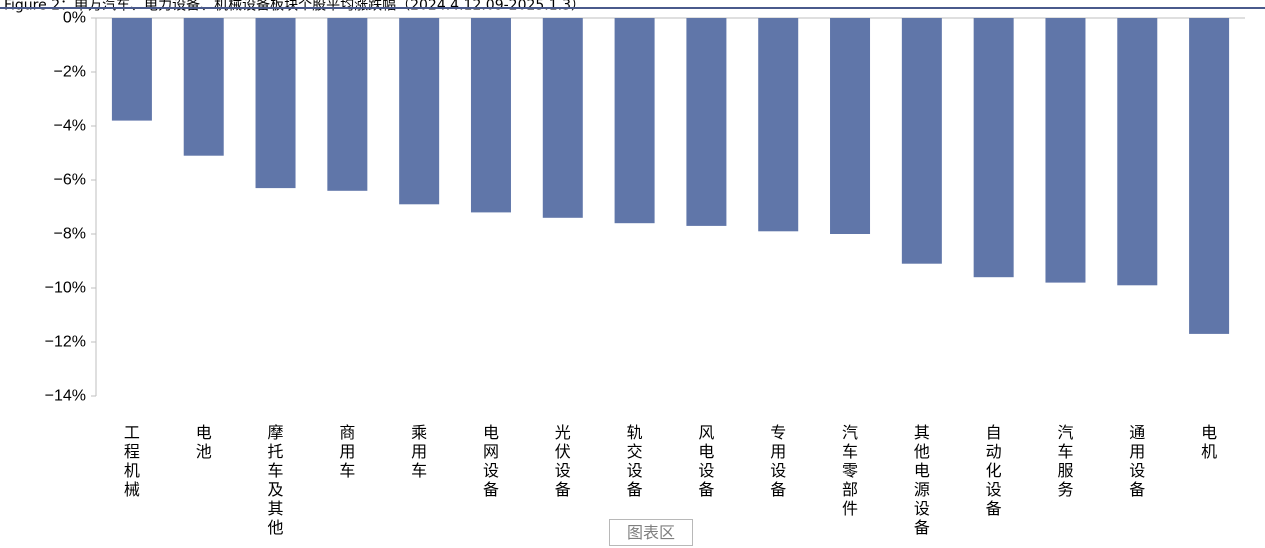  What do you see at coordinates (132, 461) in the screenshot?
I see `x-category-label: 工程机械` at bounding box center [132, 461].